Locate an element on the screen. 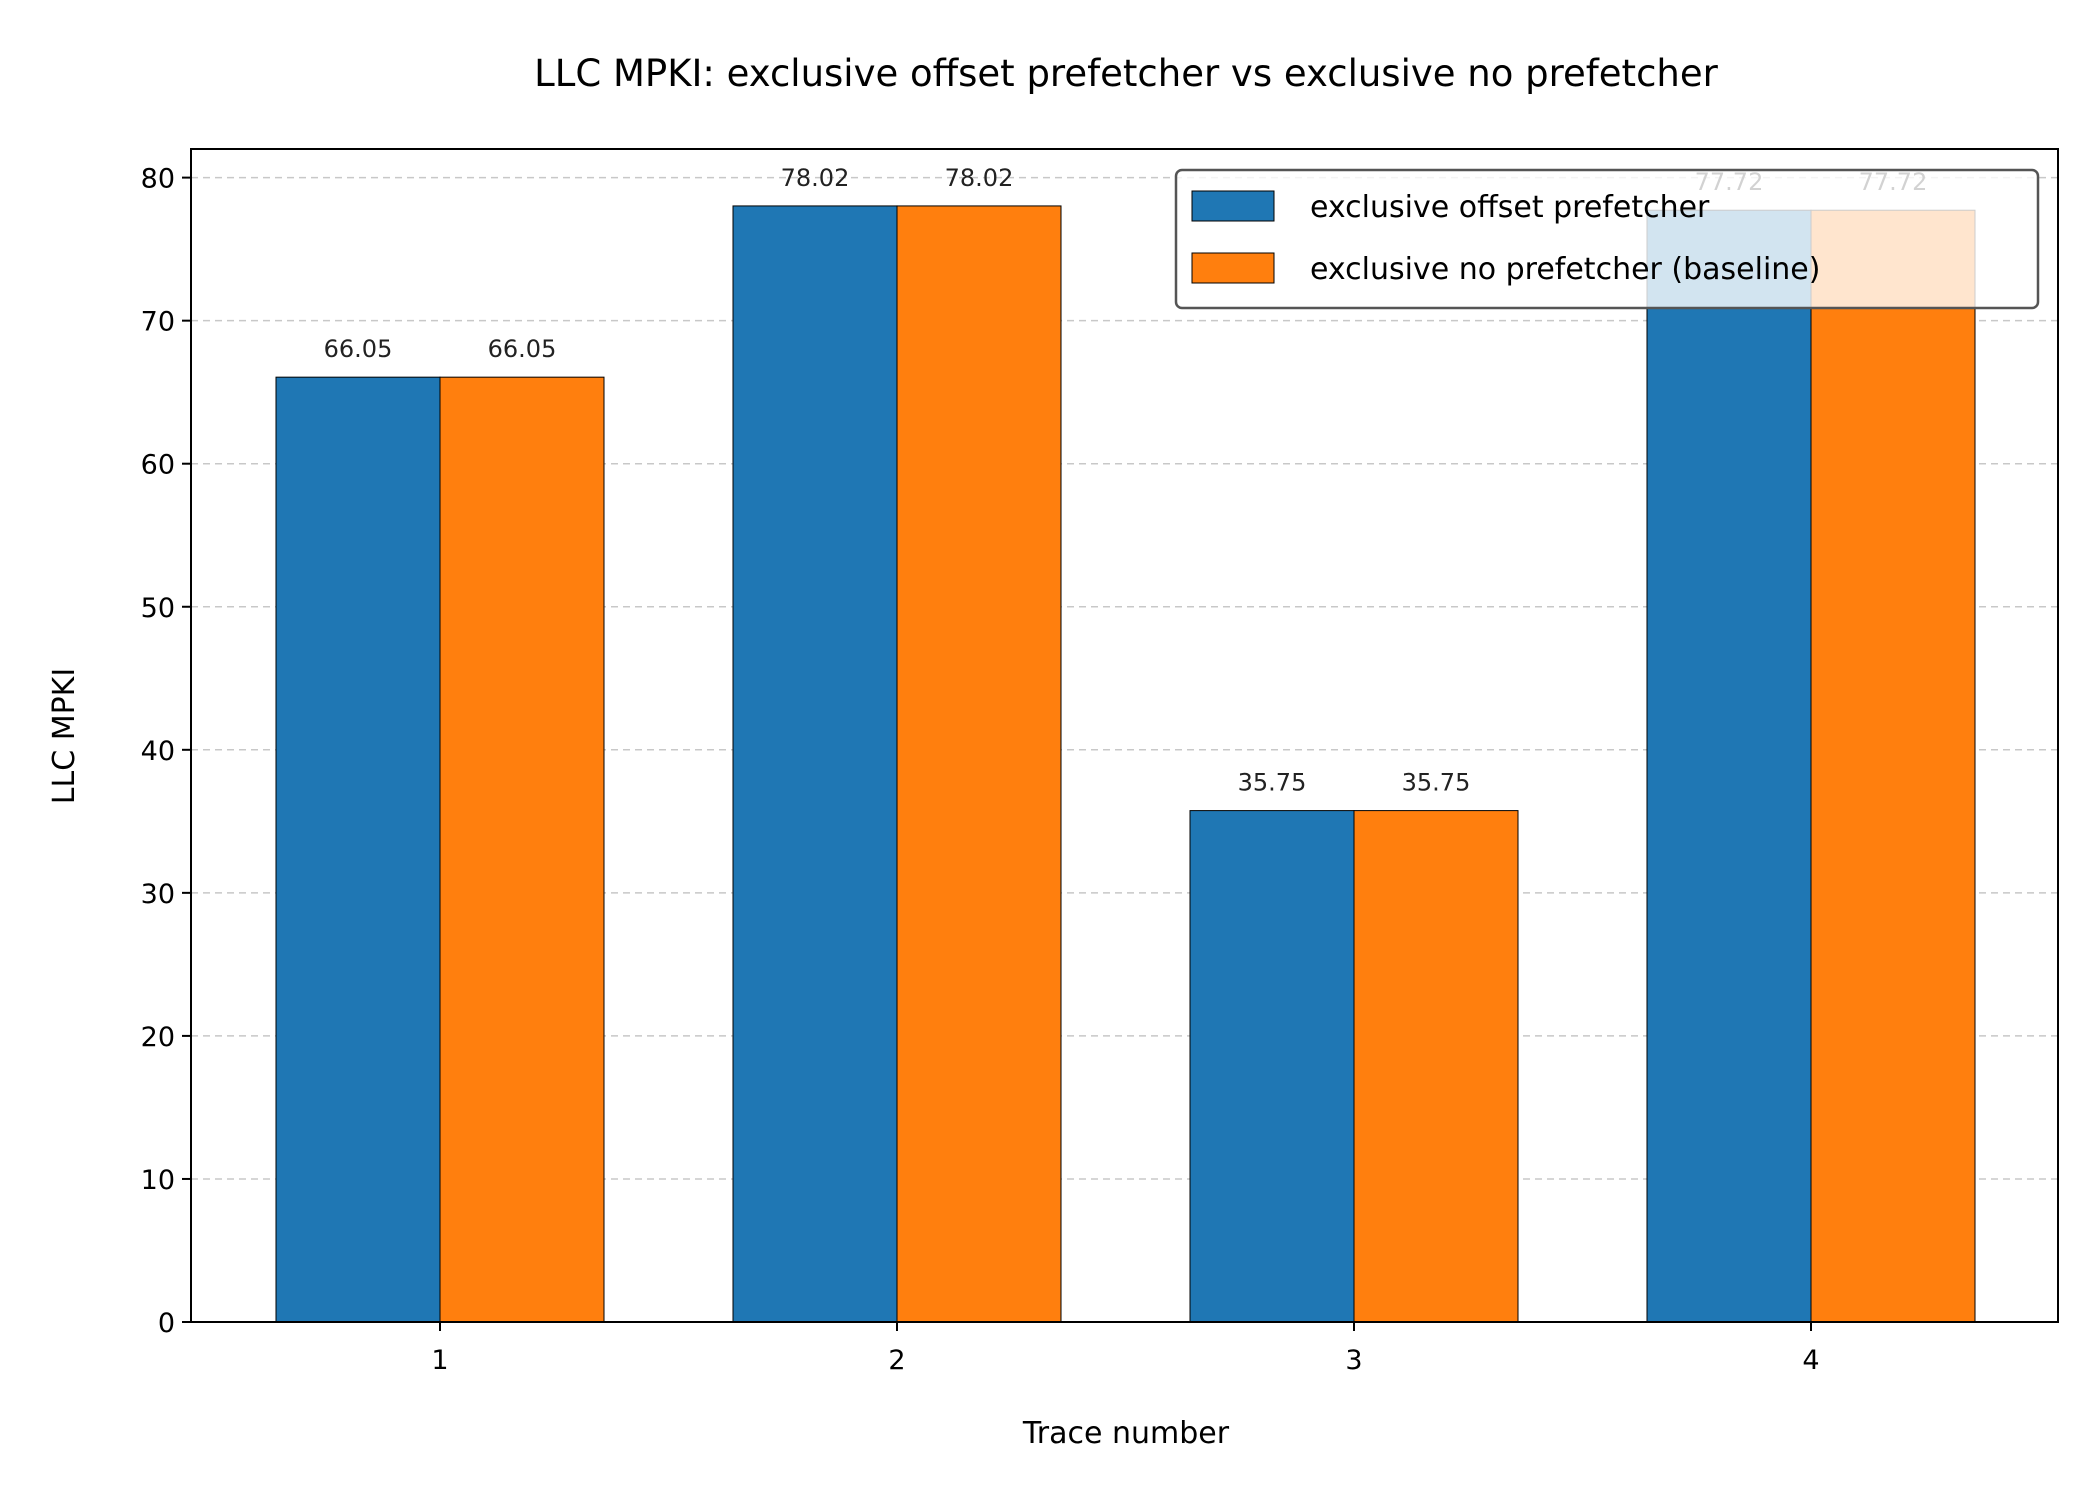  legend-label-no-prefetcher: exclusive no prefetcher (baseline) is located at coordinates (1565, 269).